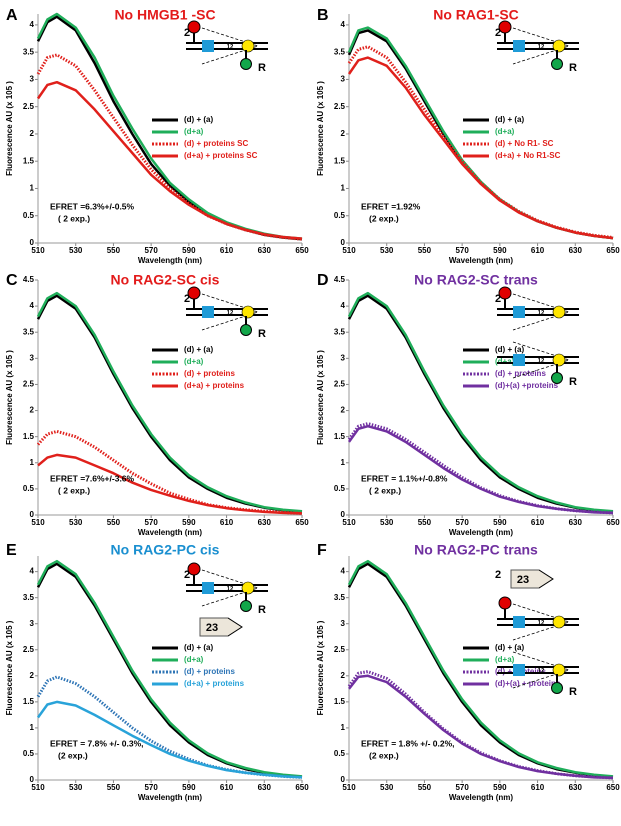 This screenshot has width=621, height=826. What do you see at coordinates (323, 15) in the screenshot?
I see `panel-letter: B` at bounding box center [323, 15].